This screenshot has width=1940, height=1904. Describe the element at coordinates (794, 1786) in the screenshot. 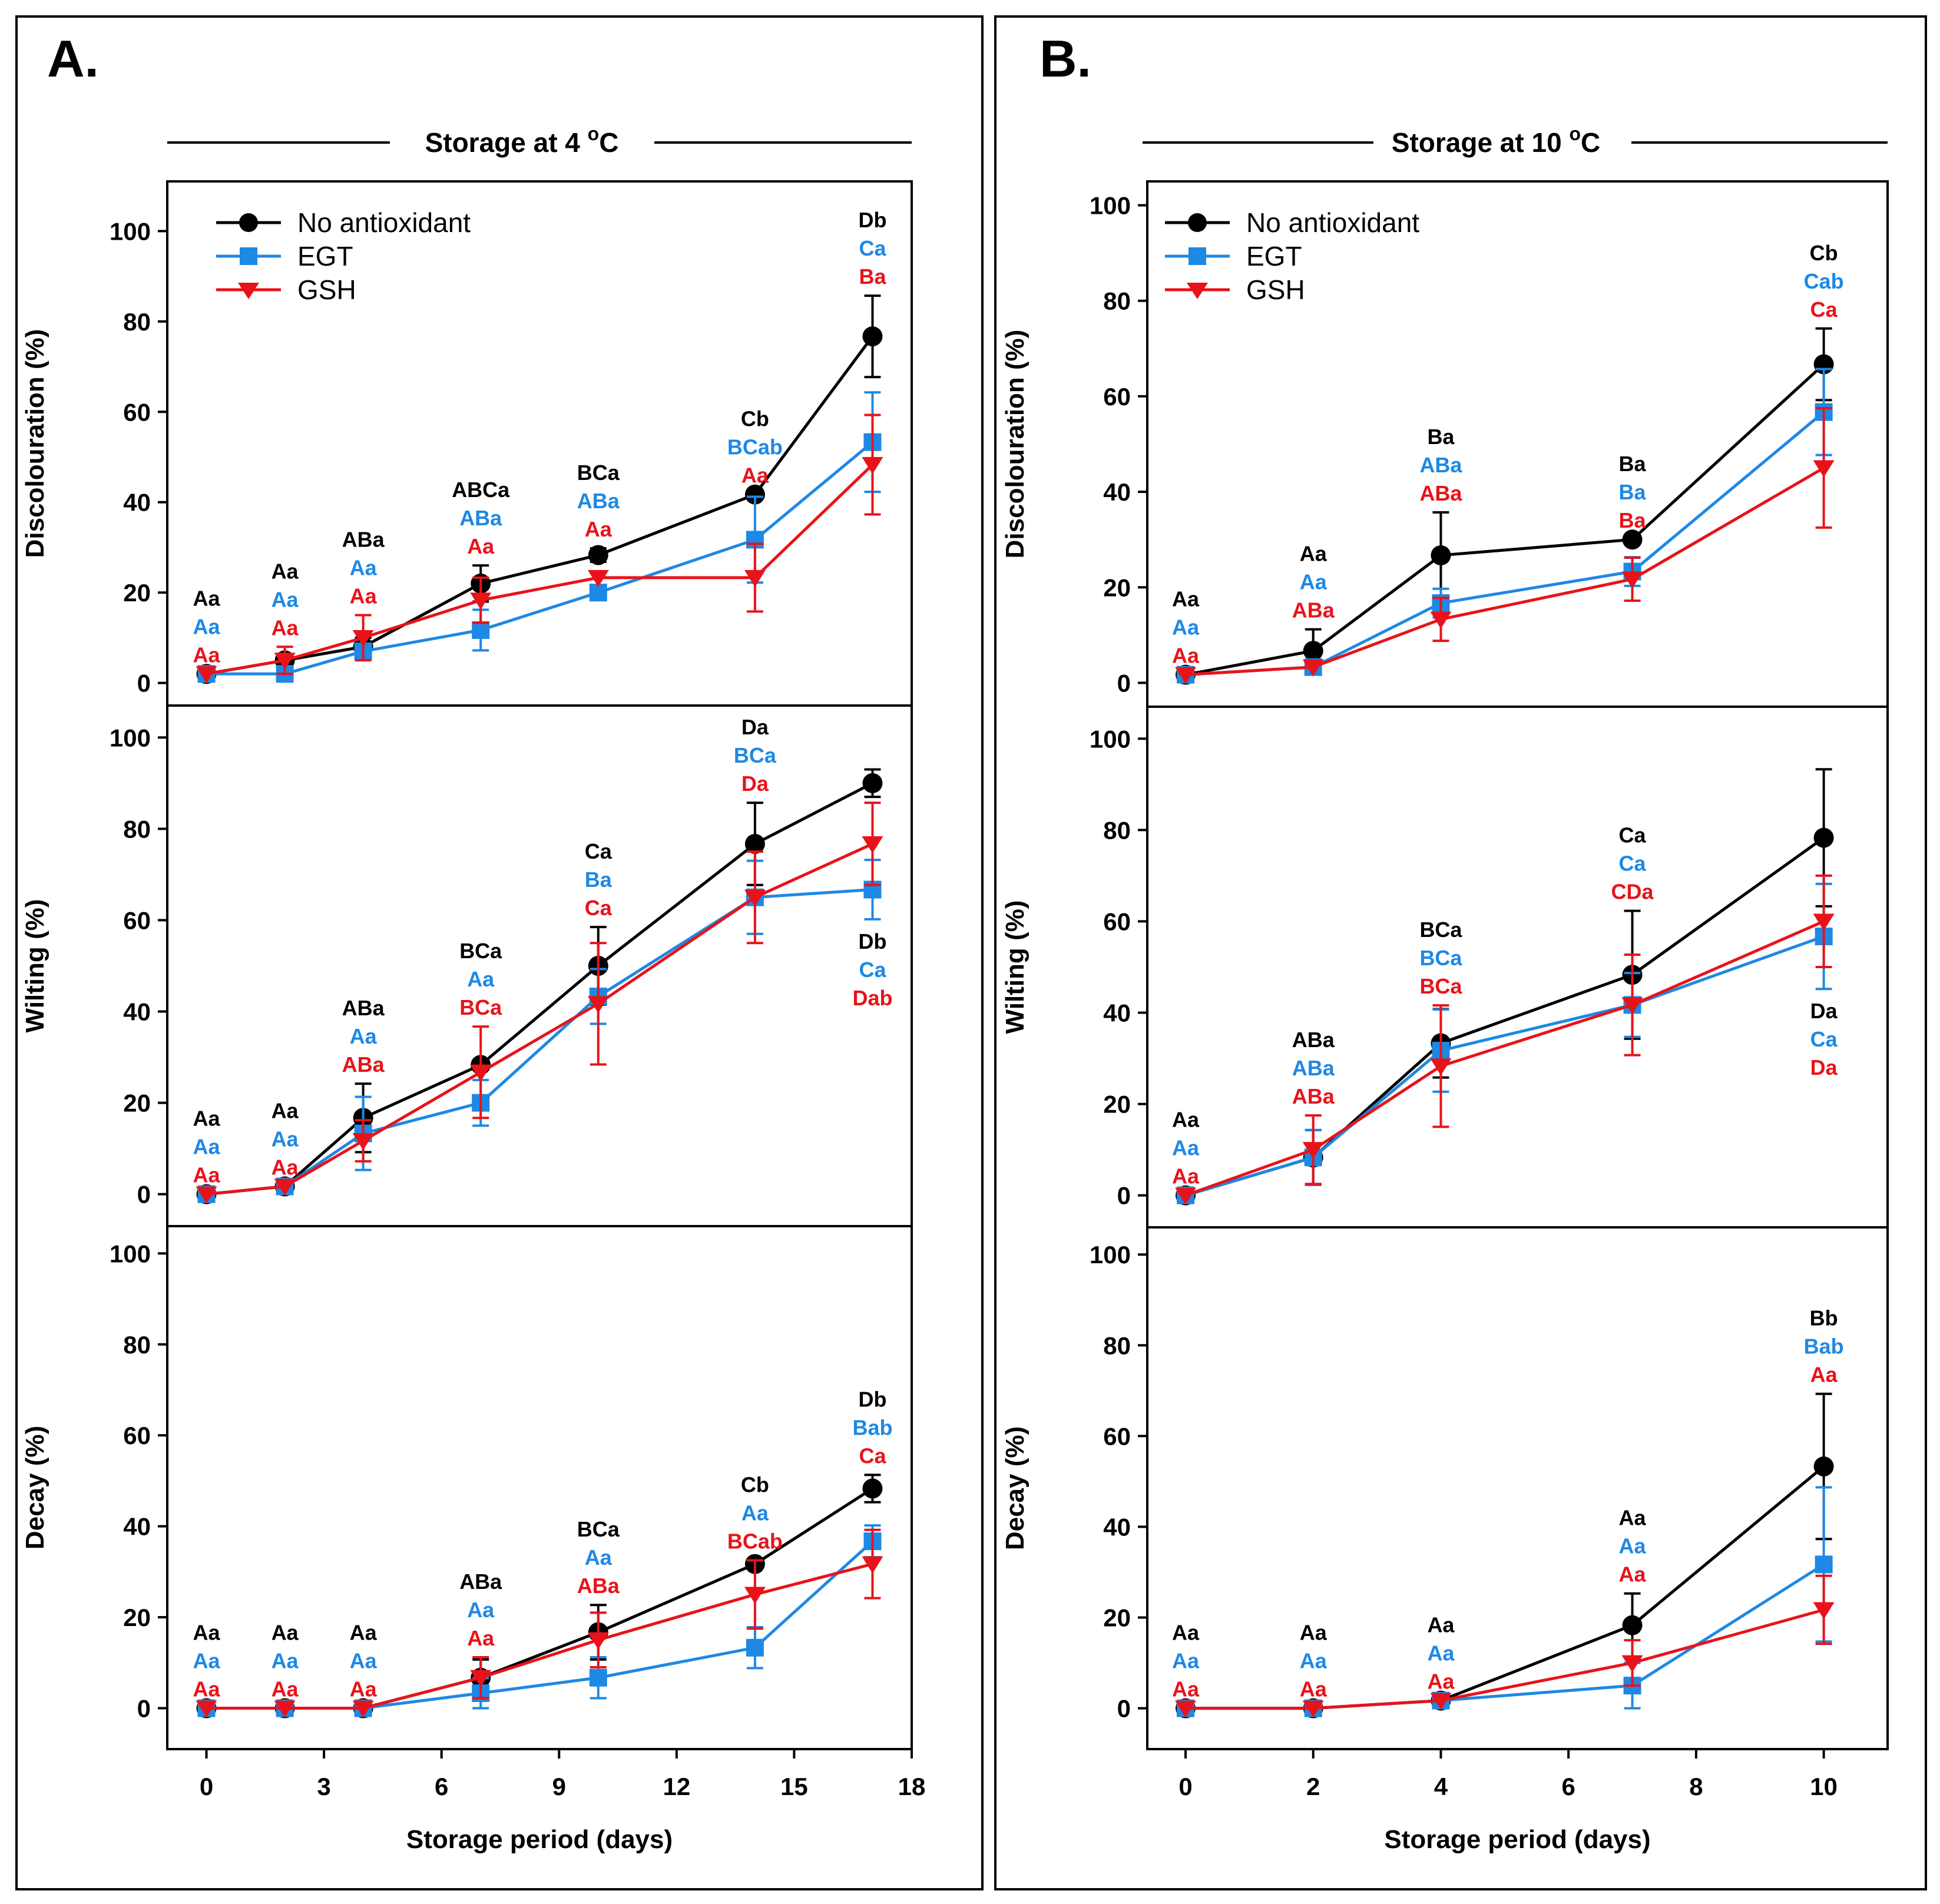

I see `x-tick-label: 15` at that location.